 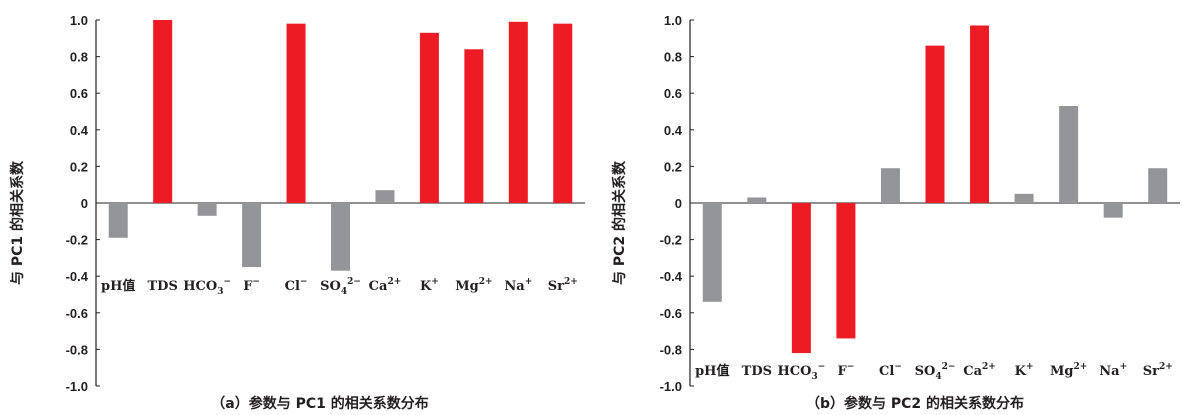 I want to click on y-axis-label: 与 PC1 的相关系数, so click(x=17, y=222).